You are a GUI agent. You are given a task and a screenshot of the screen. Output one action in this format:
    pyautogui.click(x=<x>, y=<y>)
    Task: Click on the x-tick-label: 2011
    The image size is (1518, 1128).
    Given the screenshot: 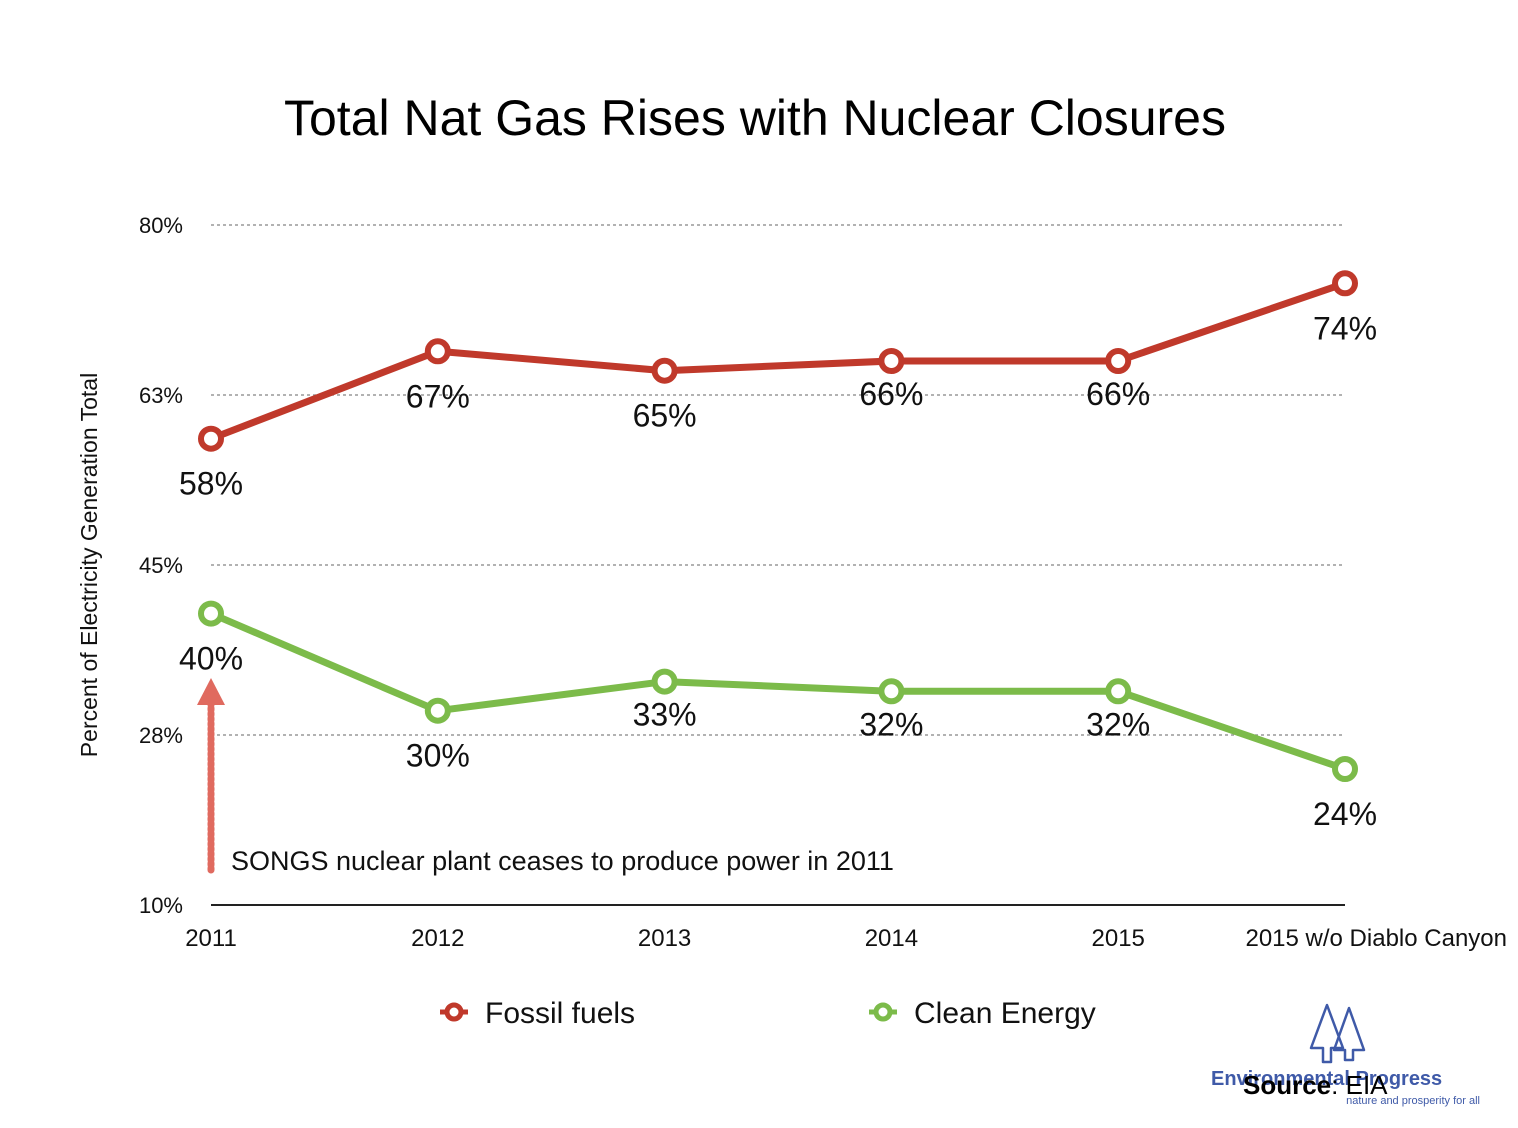 What is the action you would take?
    pyautogui.click(x=211, y=938)
    